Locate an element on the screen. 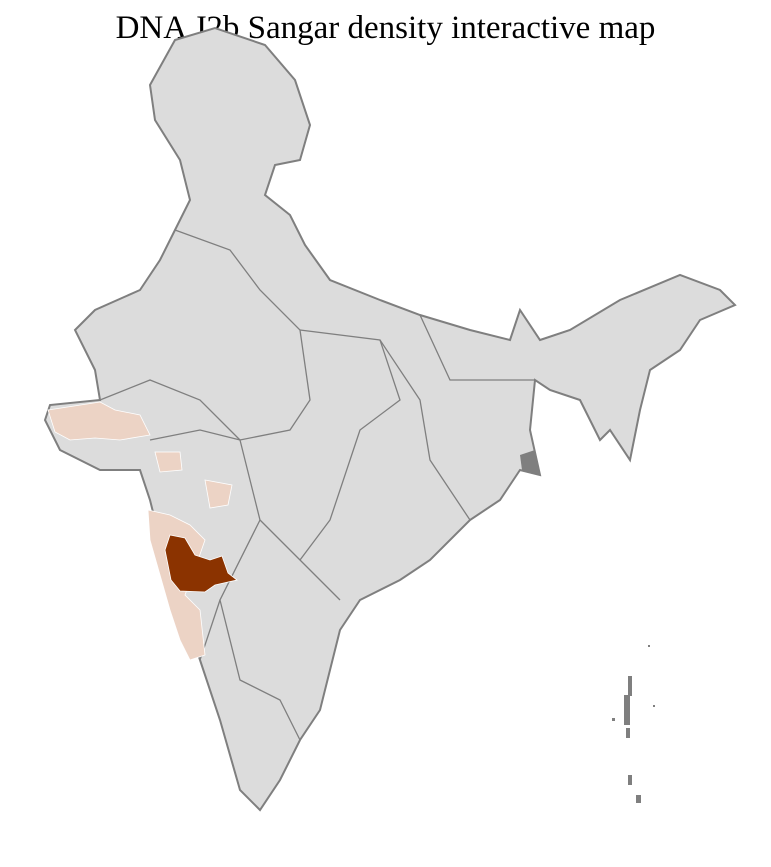  district-low-vidarbha is located at coordinates (218, 494).